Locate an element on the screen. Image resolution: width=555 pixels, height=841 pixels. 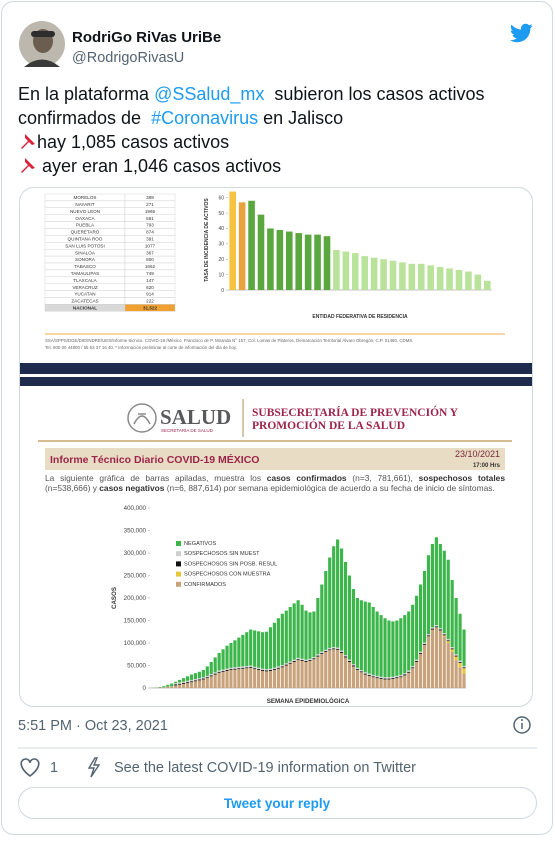
pin-text: hay 1,085 casos activos is located at coordinates (133, 142).